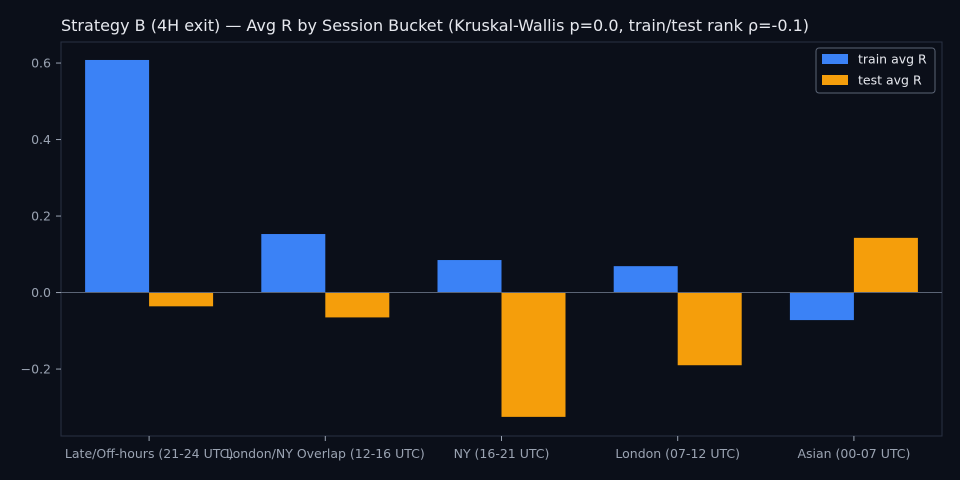 The width and height of the screenshot is (960, 480). What do you see at coordinates (149, 453) in the screenshot?
I see `x-tick-label: Late/Off-hours (21-24 UTC)` at bounding box center [149, 453].